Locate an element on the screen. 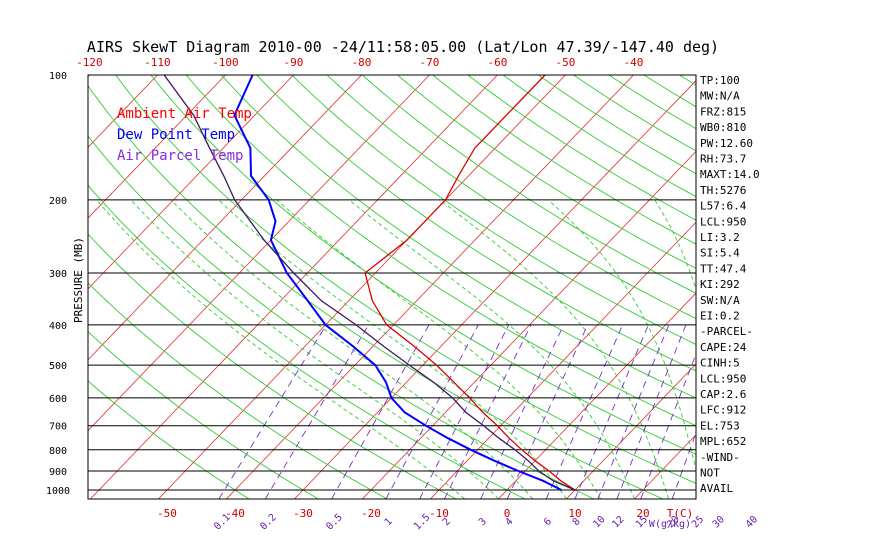  top-temp-tick-label: -120 is located at coordinates (89, 62).